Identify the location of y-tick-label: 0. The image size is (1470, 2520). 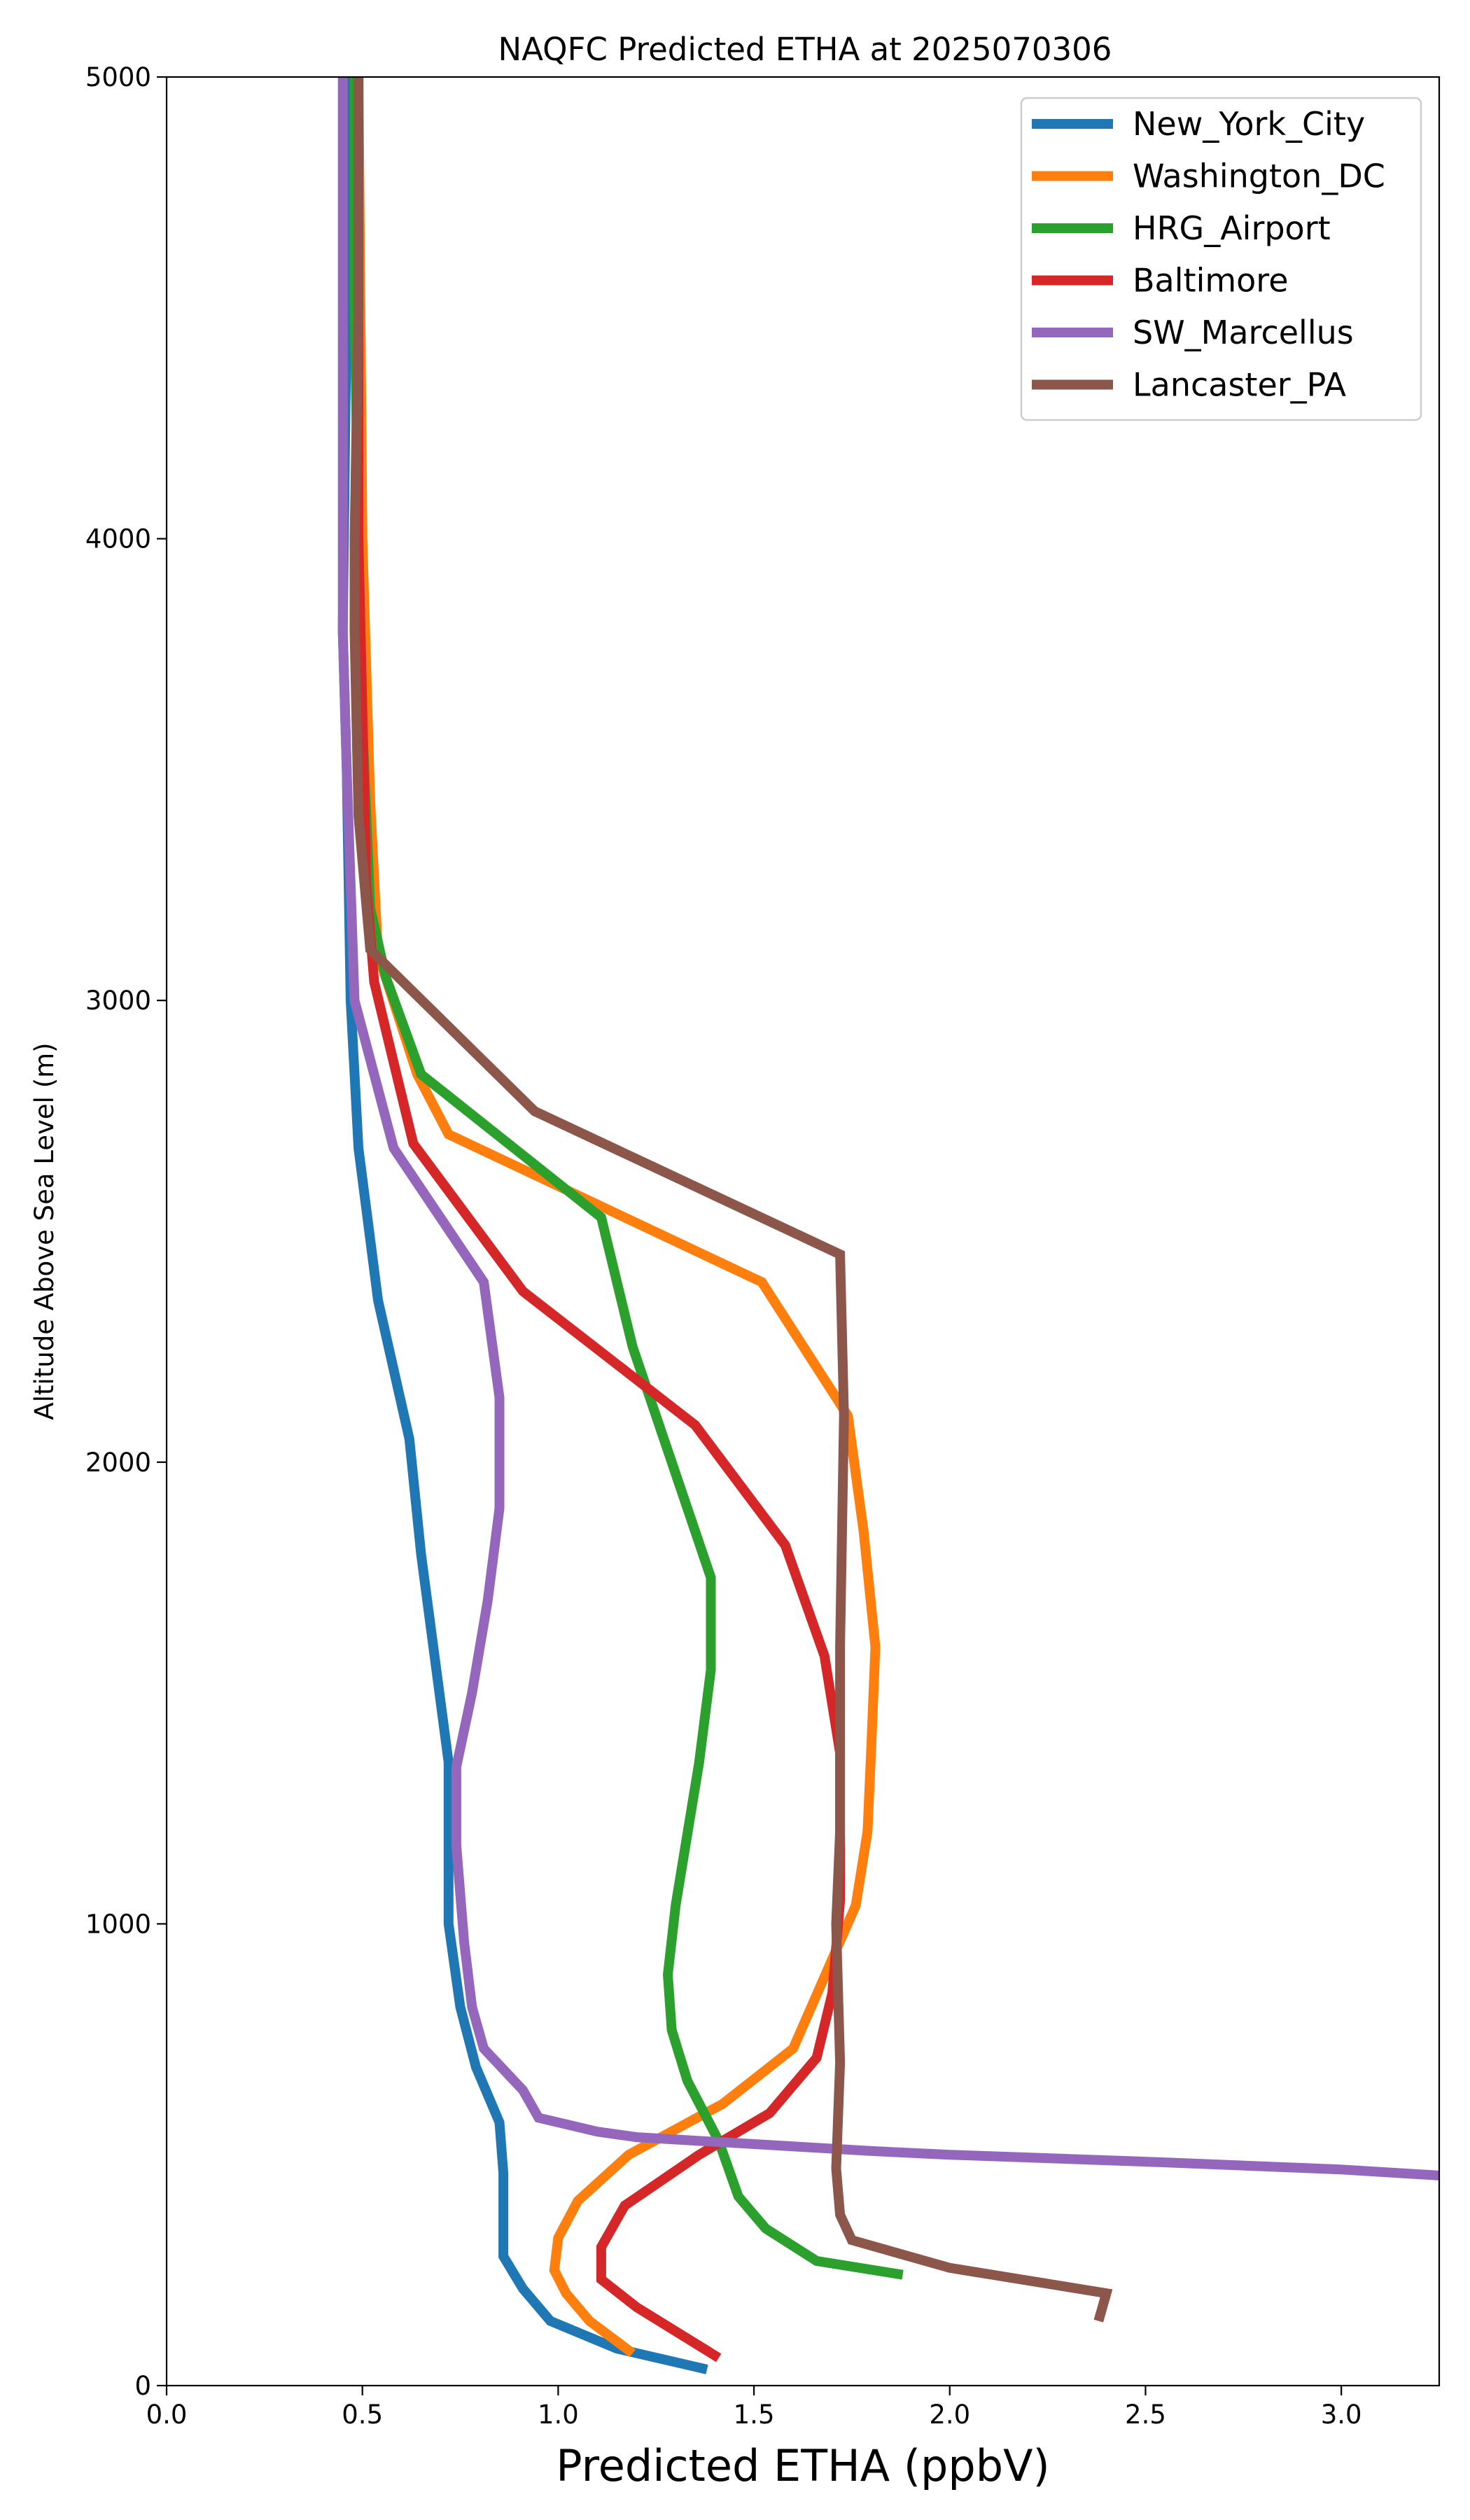
(142, 2386).